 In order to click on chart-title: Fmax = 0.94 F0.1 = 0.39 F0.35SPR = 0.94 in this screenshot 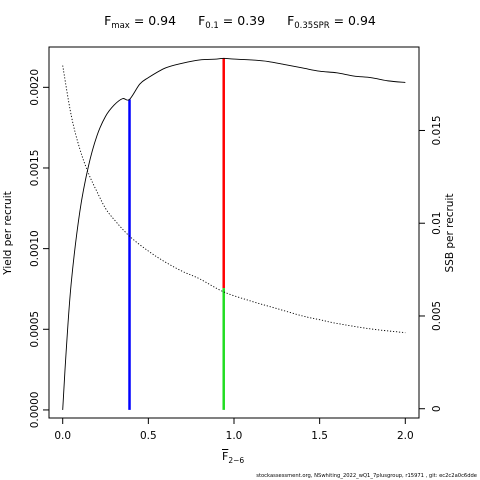, I will do `click(240, 22)`.